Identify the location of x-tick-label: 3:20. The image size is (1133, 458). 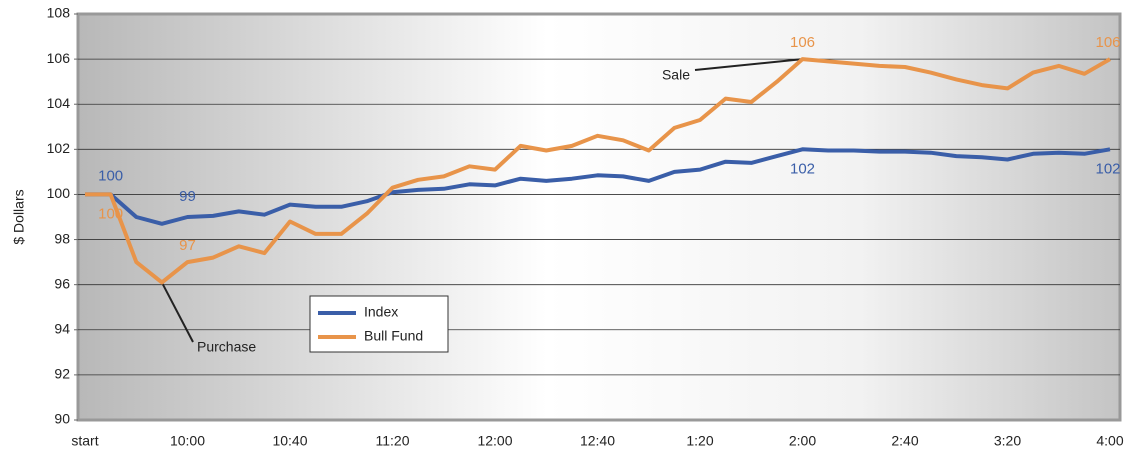
(1007, 441).